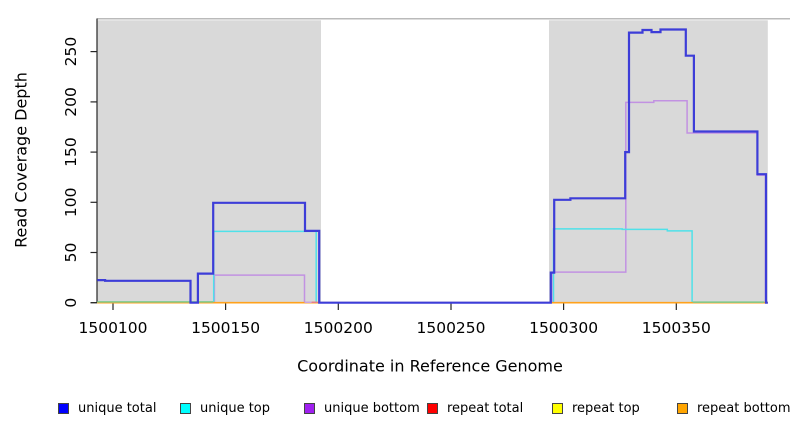  I want to click on x-tick-label: 1500350, so click(676, 328).